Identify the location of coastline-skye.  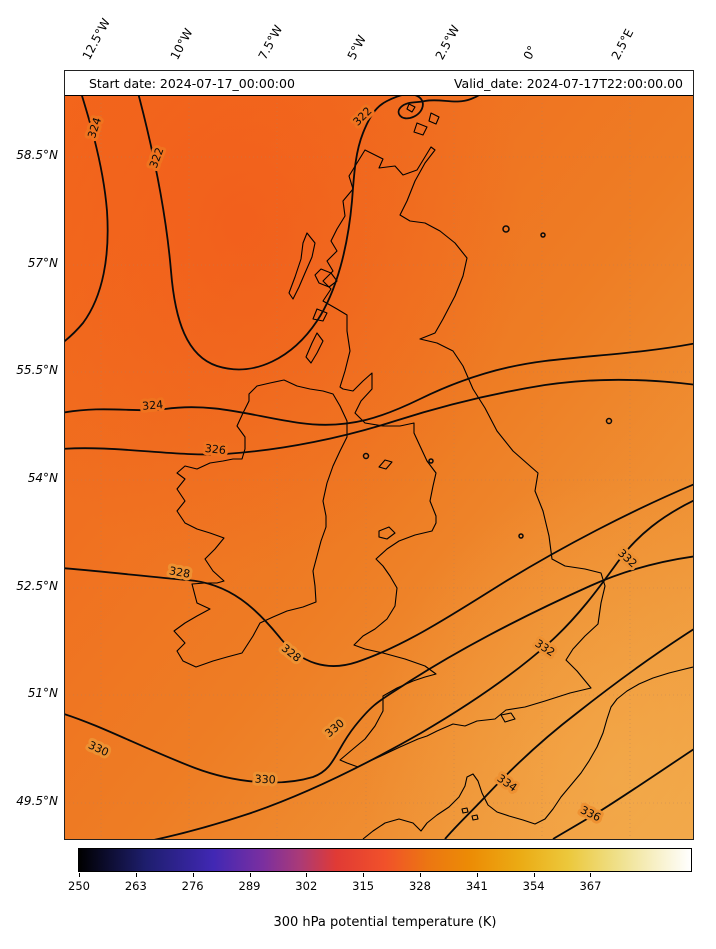
(326, 278).